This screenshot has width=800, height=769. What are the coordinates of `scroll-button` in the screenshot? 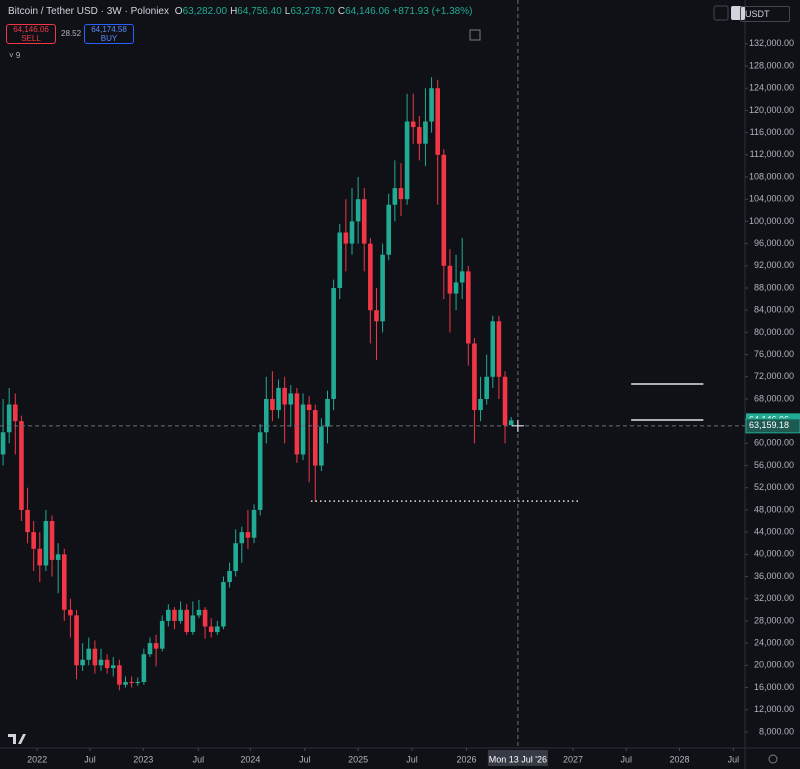 It's located at (721, 13).